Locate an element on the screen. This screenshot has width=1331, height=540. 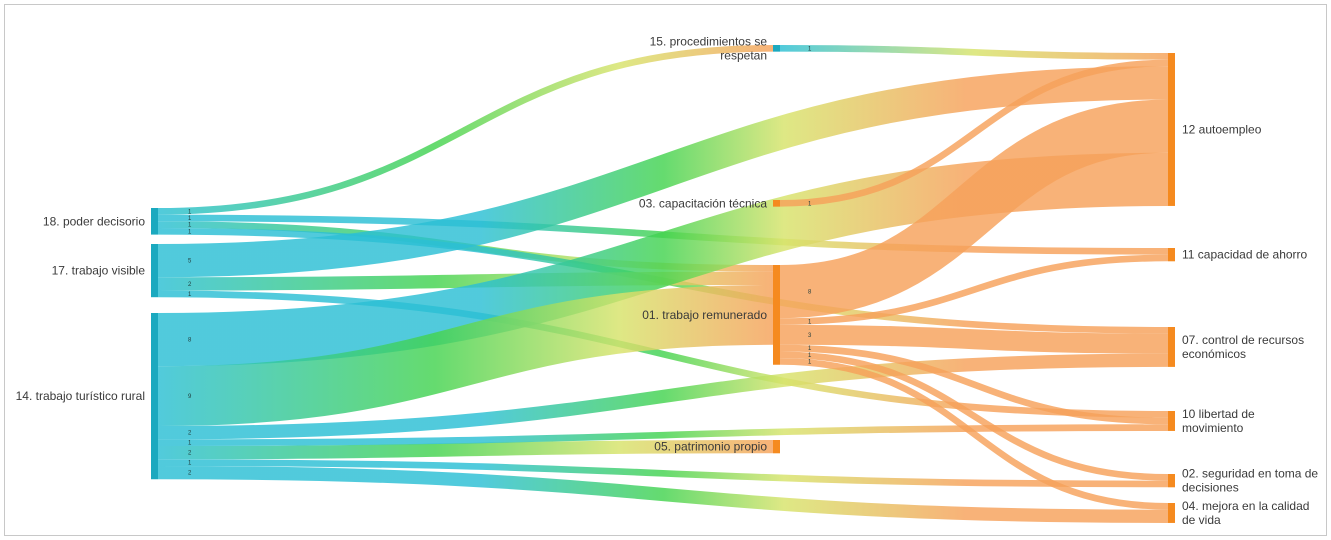
node-label-n03: 03. capacitación técnica is located at coordinates (703, 203).